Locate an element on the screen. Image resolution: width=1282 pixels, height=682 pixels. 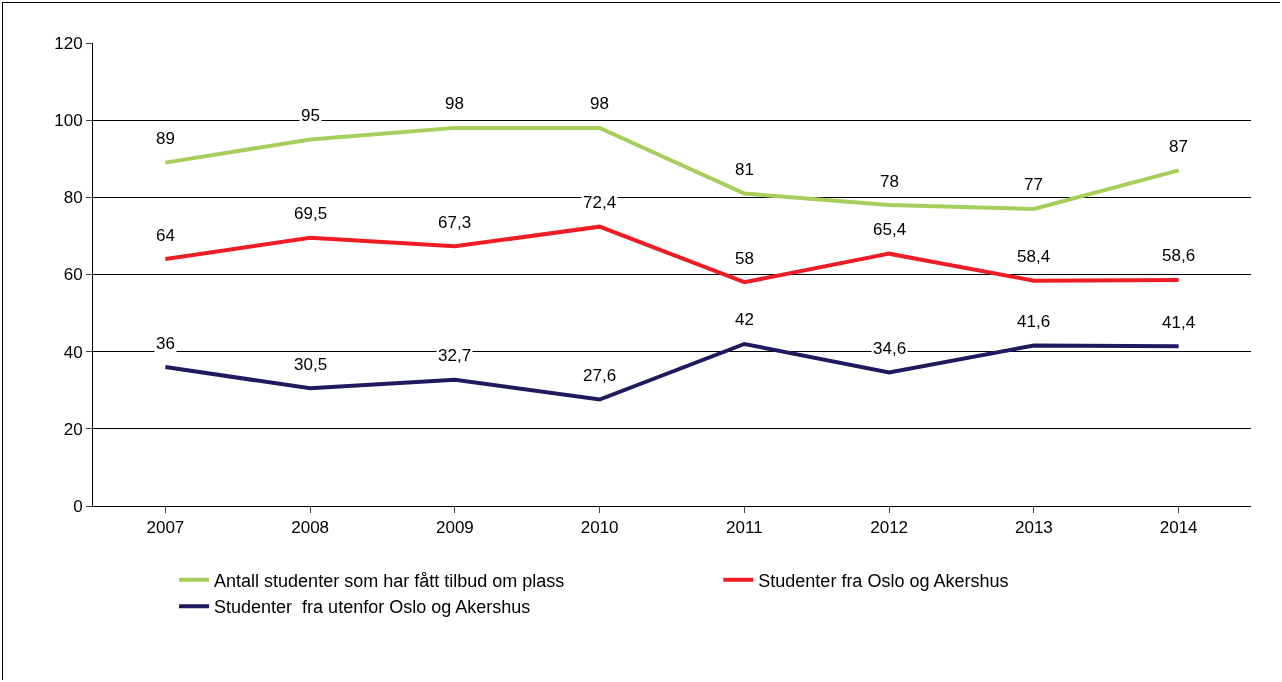
data-label: 78 is located at coordinates (889, 181).